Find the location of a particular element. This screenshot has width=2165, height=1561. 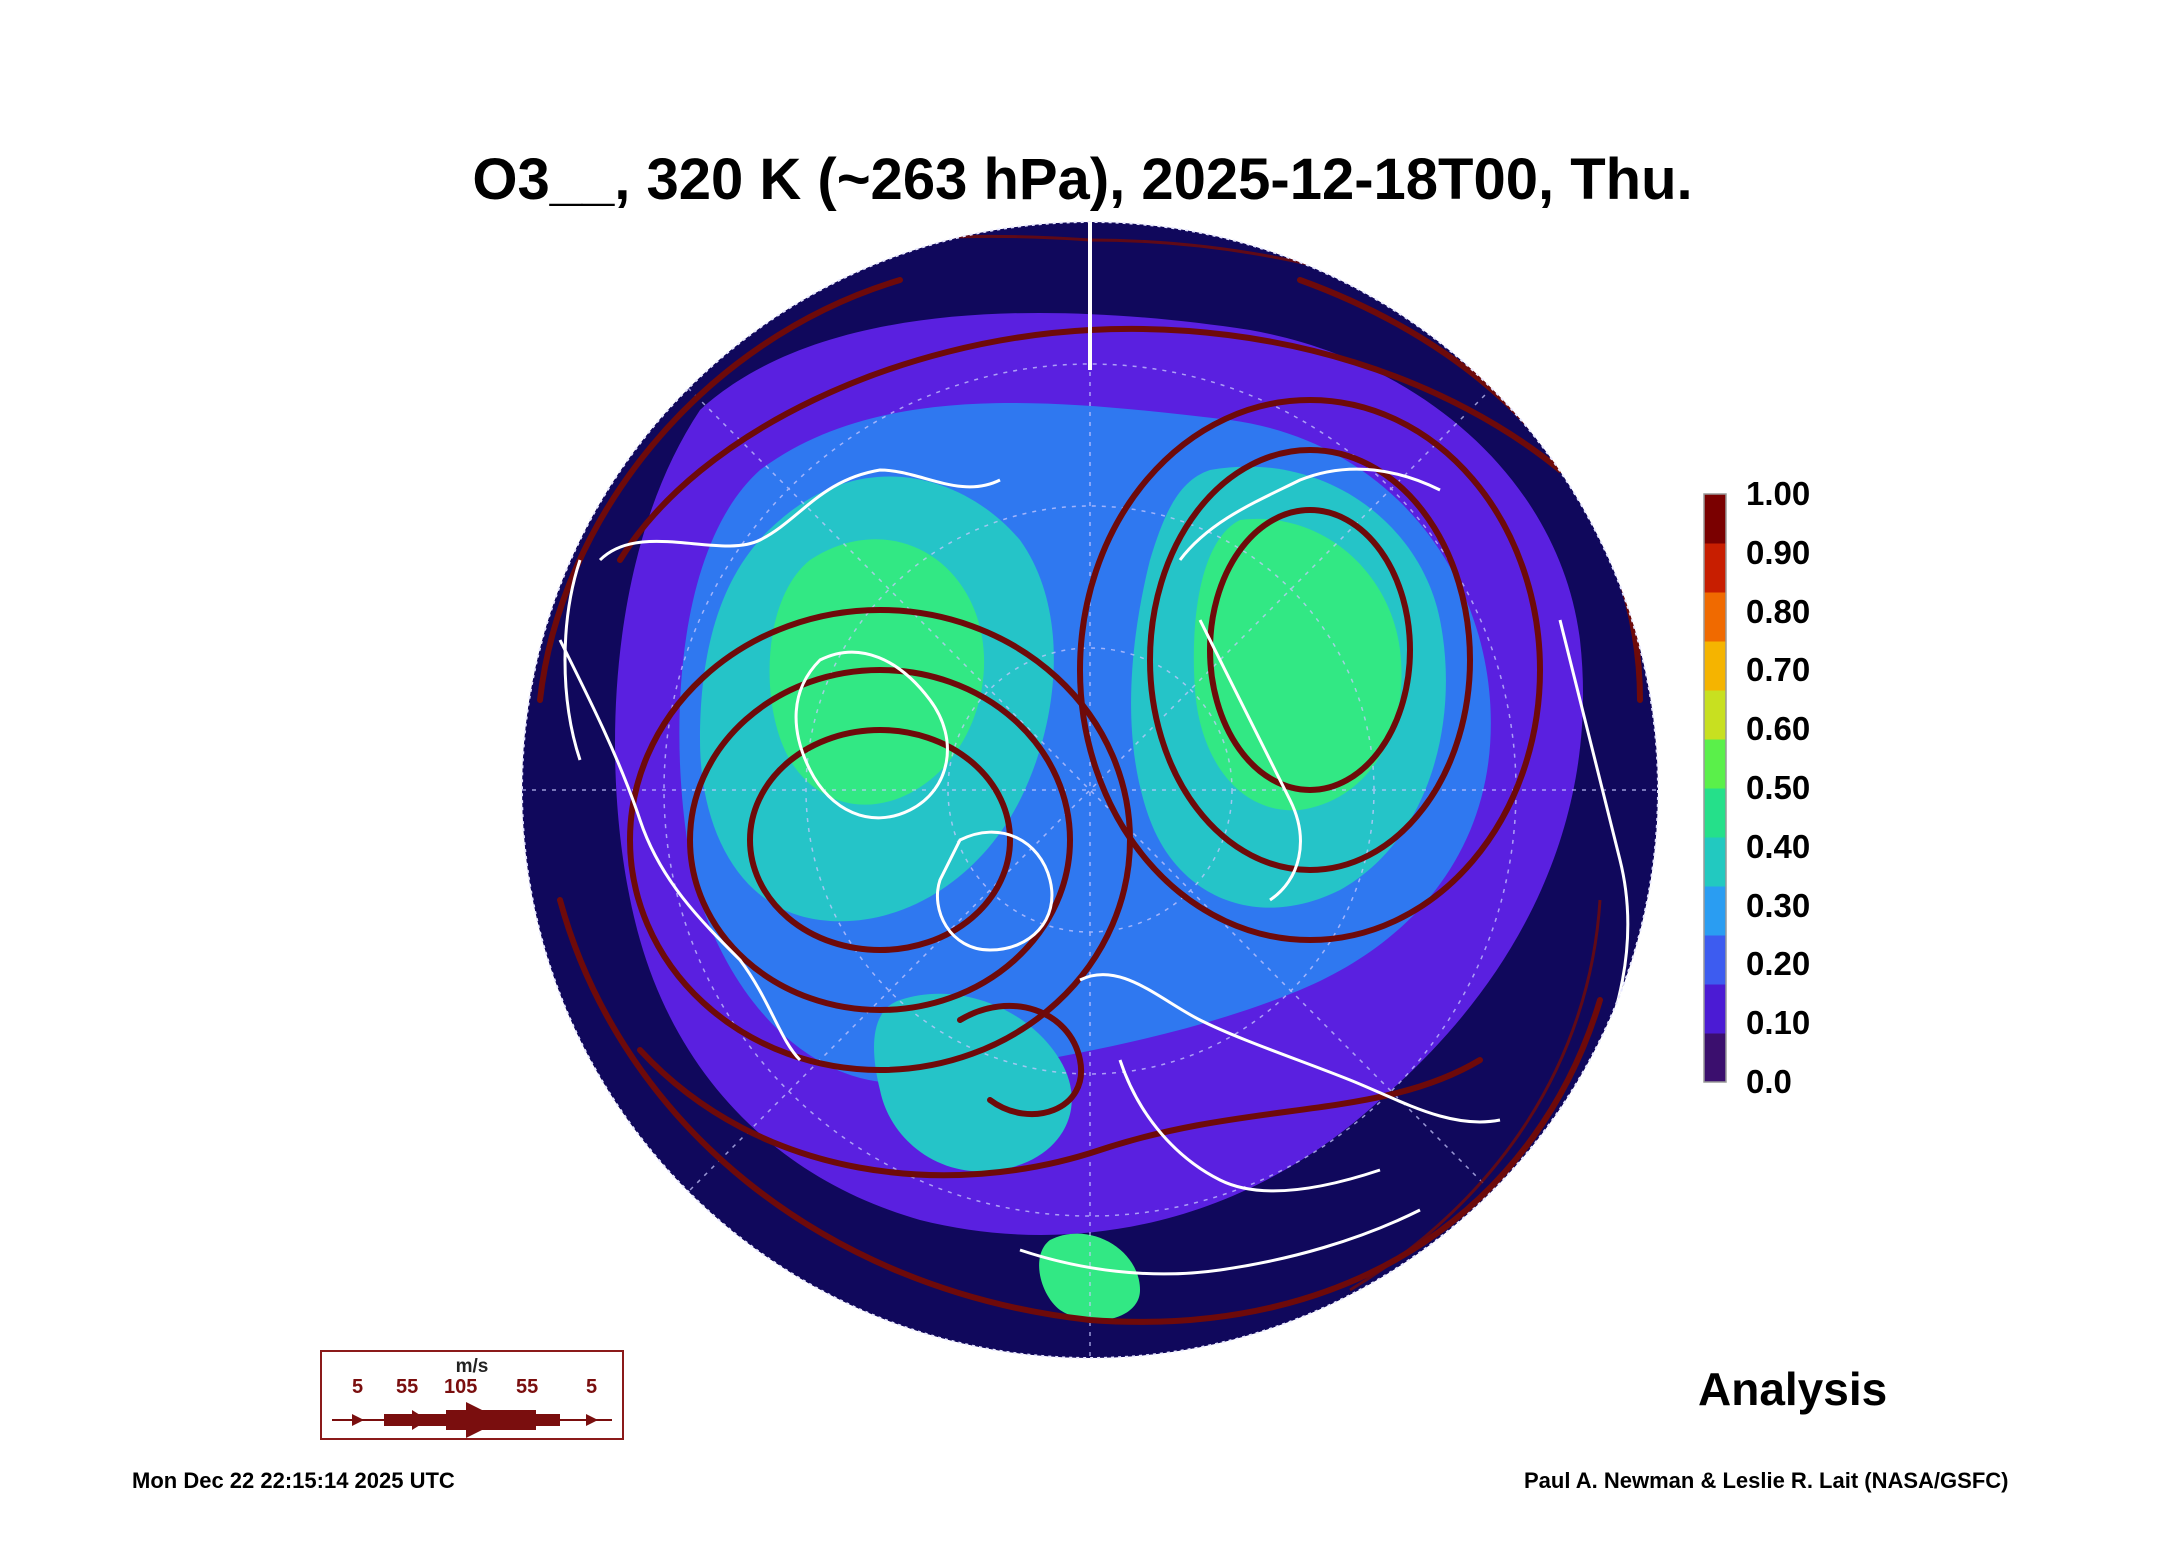

ozone-region-peak-east is located at coordinates (1297, 664).